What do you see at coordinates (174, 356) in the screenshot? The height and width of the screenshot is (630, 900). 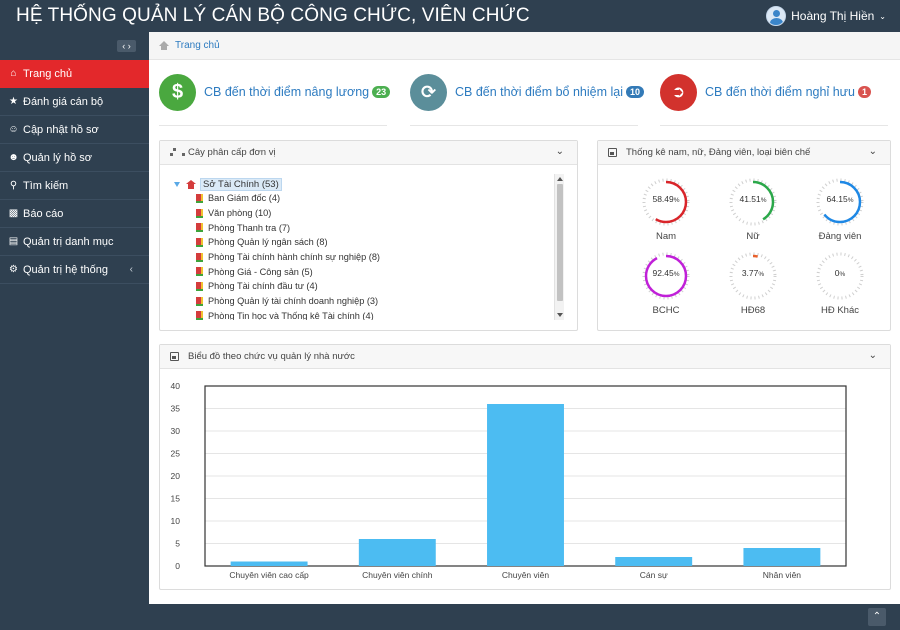 I see `chart-icon` at bounding box center [174, 356].